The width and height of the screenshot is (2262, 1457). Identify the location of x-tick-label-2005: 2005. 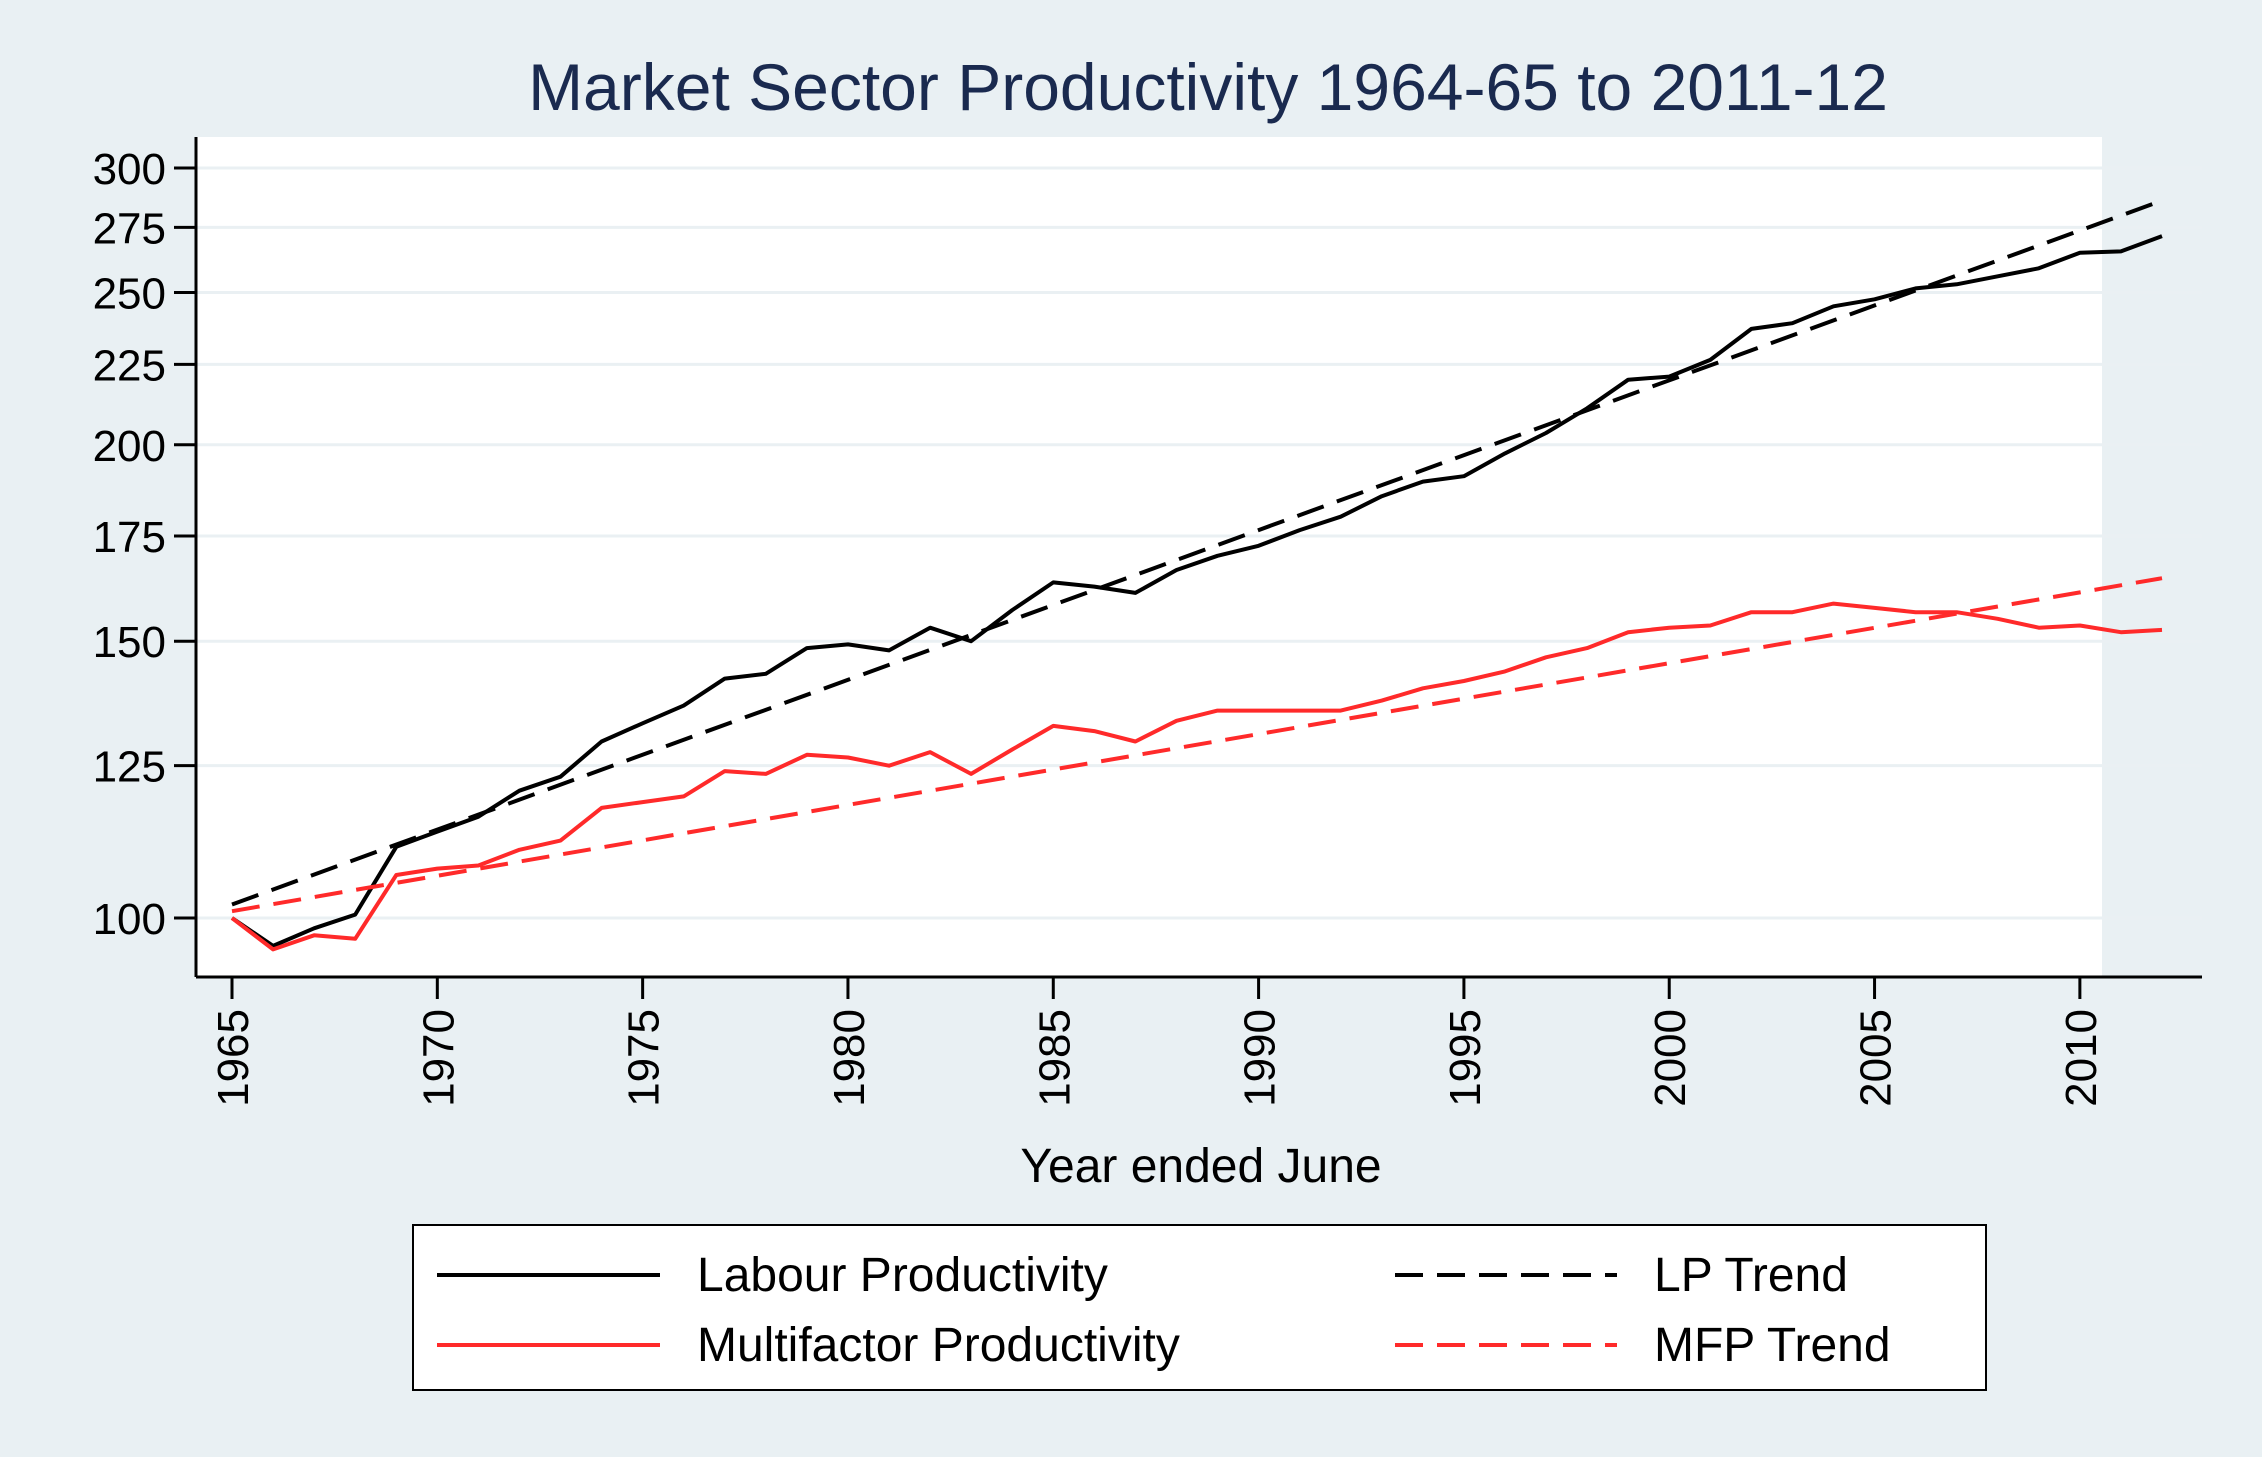
(1876, 1058).